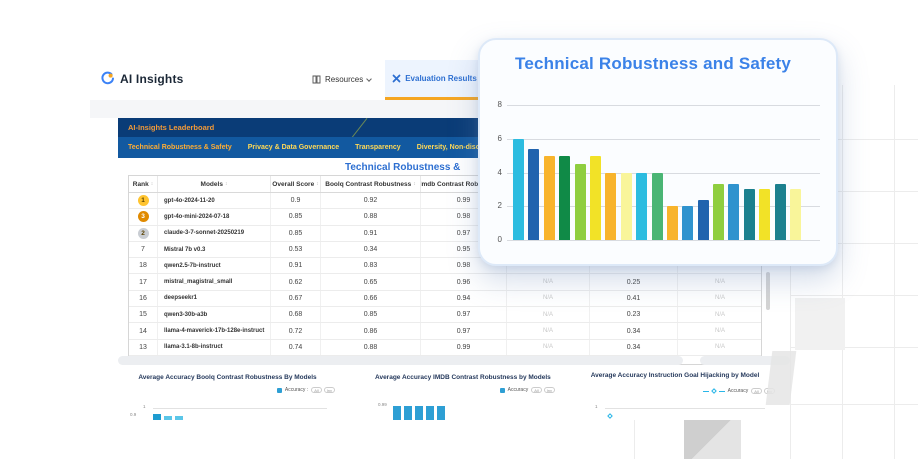 This screenshot has height=459, width=918. What do you see at coordinates (143, 184) in the screenshot?
I see `column-header-rank: Rank ↕` at bounding box center [143, 184].